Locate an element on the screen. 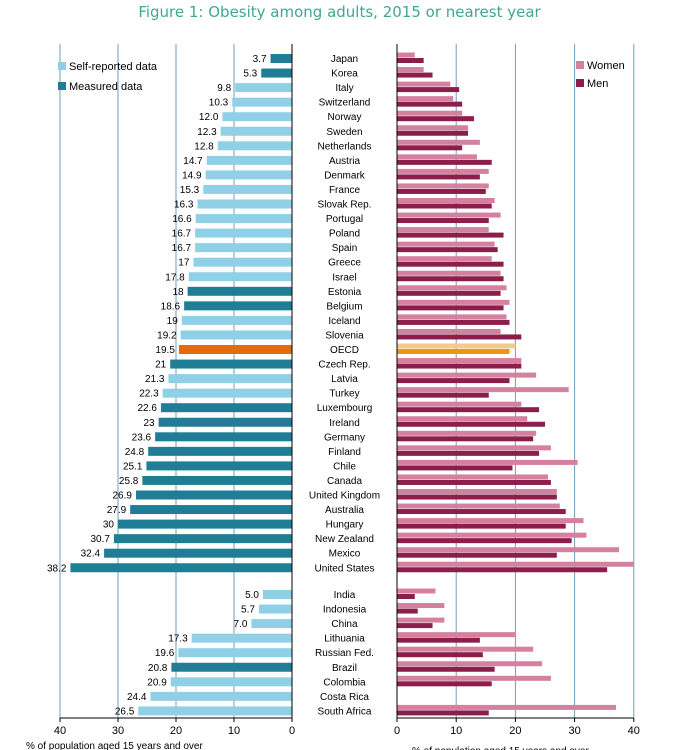 Image resolution: width=679 pixels, height=750 pixels. total-bar-south-africa is located at coordinates (215, 711).